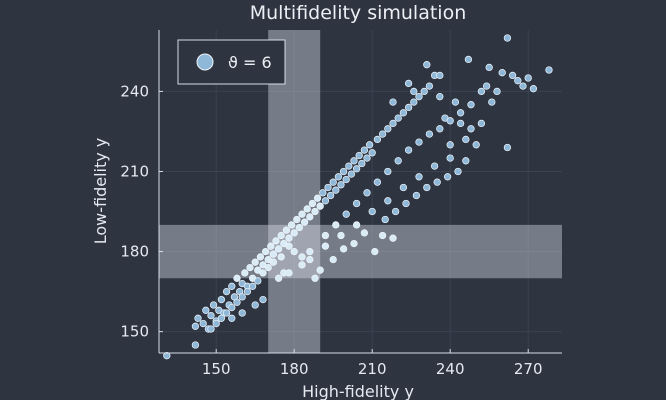  What do you see at coordinates (134, 171) in the screenshot?
I see `y-tick-label: 210` at bounding box center [134, 171].